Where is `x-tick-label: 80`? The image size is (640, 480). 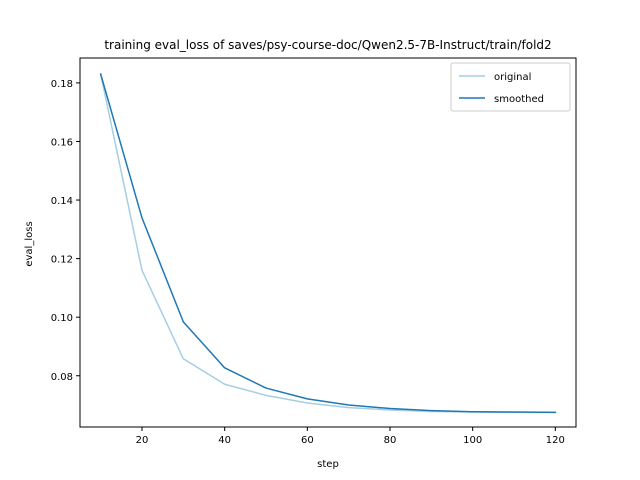 x-tick-label: 80 is located at coordinates (390, 440).